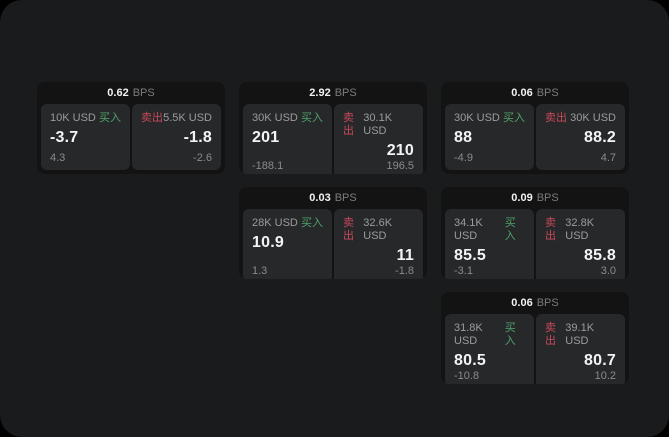 The image size is (669, 437). Describe the element at coordinates (58, 158) in the screenshot. I see `buy-delta: 4.3` at that location.